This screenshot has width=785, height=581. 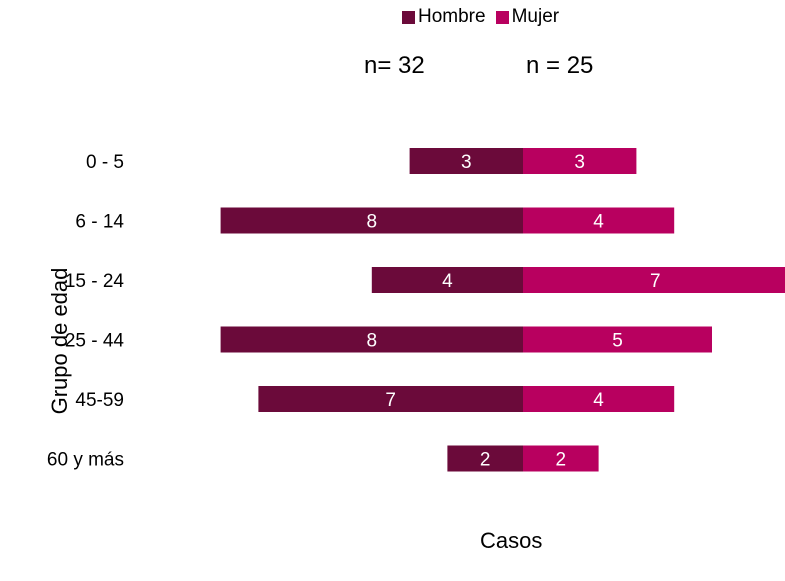 I want to click on y-axis-label: Grupo de edad, so click(x=59, y=341).